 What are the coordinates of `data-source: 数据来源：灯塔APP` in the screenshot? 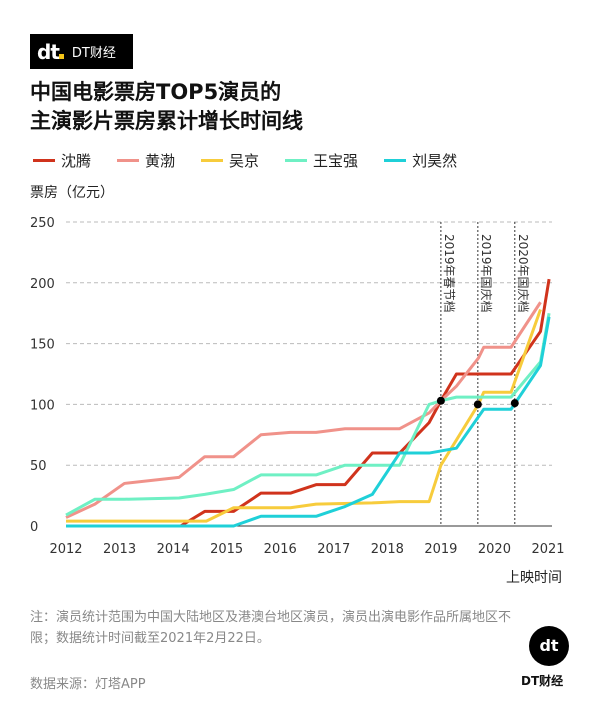 It's located at (88, 684).